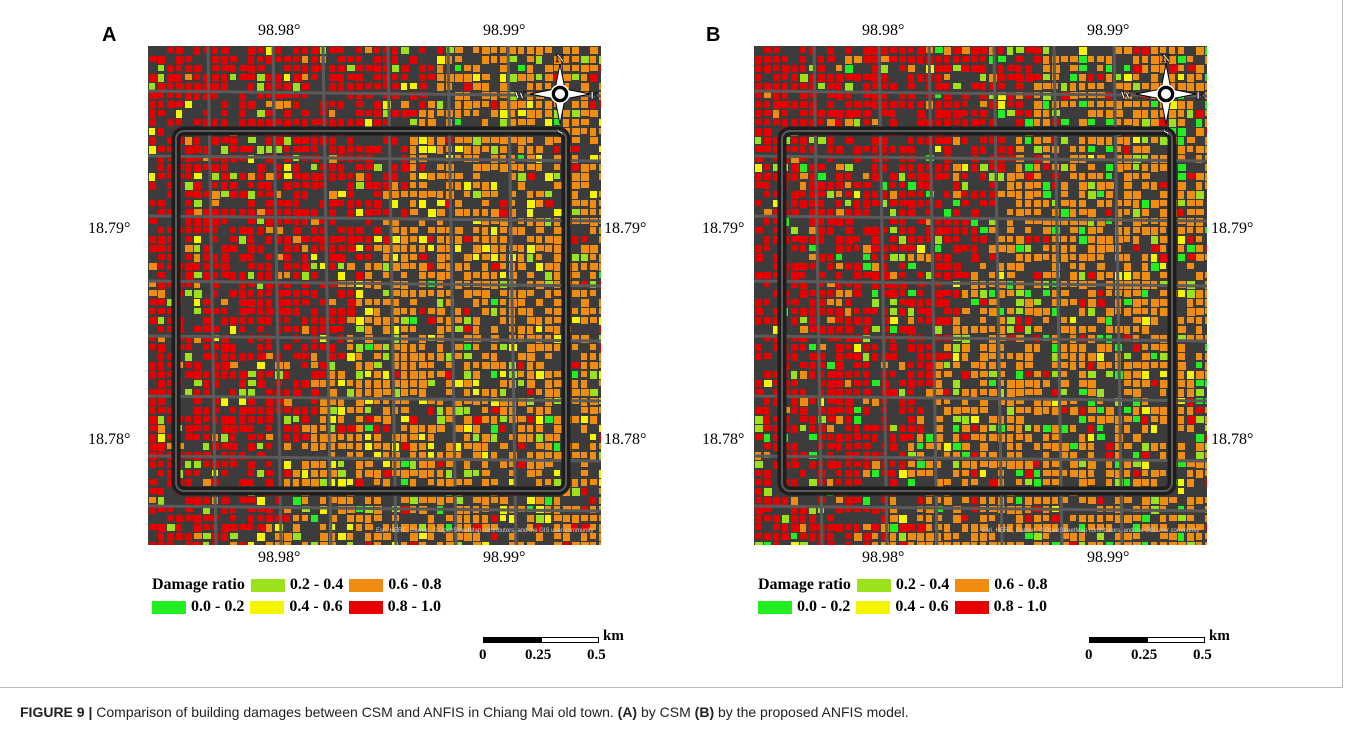 This screenshot has height=730, width=1349. I want to click on caption-ref-b: (B), so click(704, 712).